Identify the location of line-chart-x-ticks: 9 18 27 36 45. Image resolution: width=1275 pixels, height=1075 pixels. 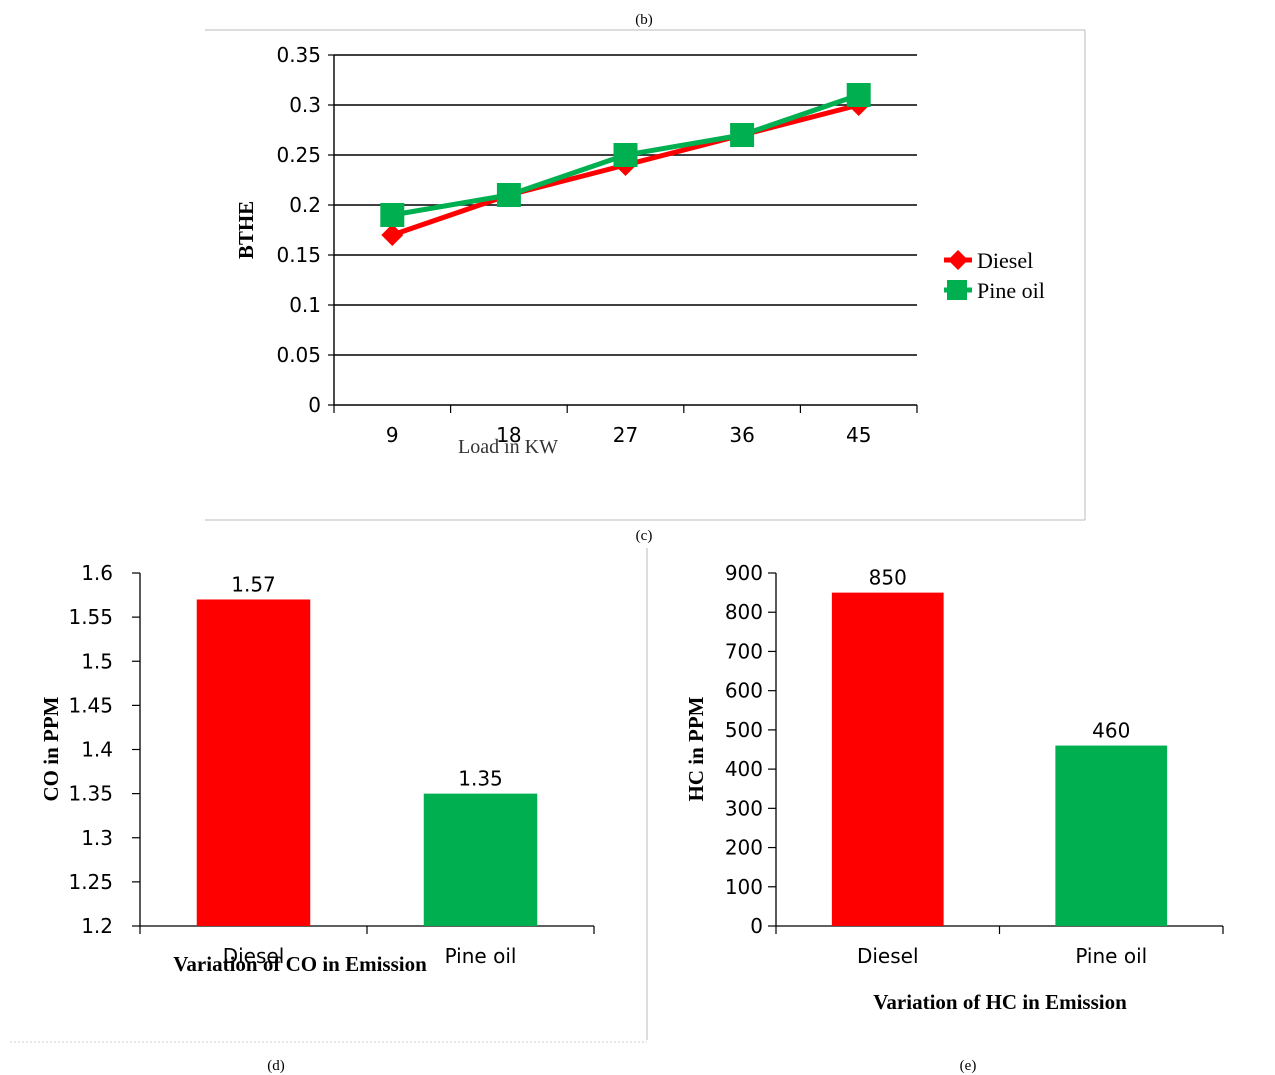
(625, 426).